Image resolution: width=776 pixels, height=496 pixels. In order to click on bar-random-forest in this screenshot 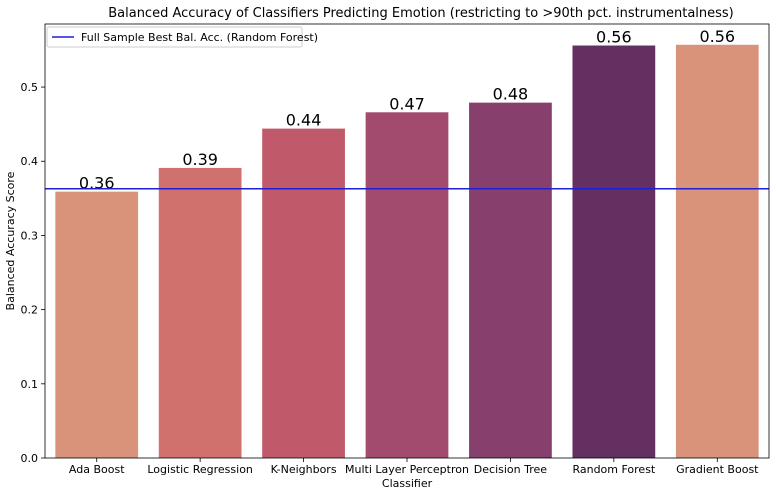, I will do `click(614, 252)`.